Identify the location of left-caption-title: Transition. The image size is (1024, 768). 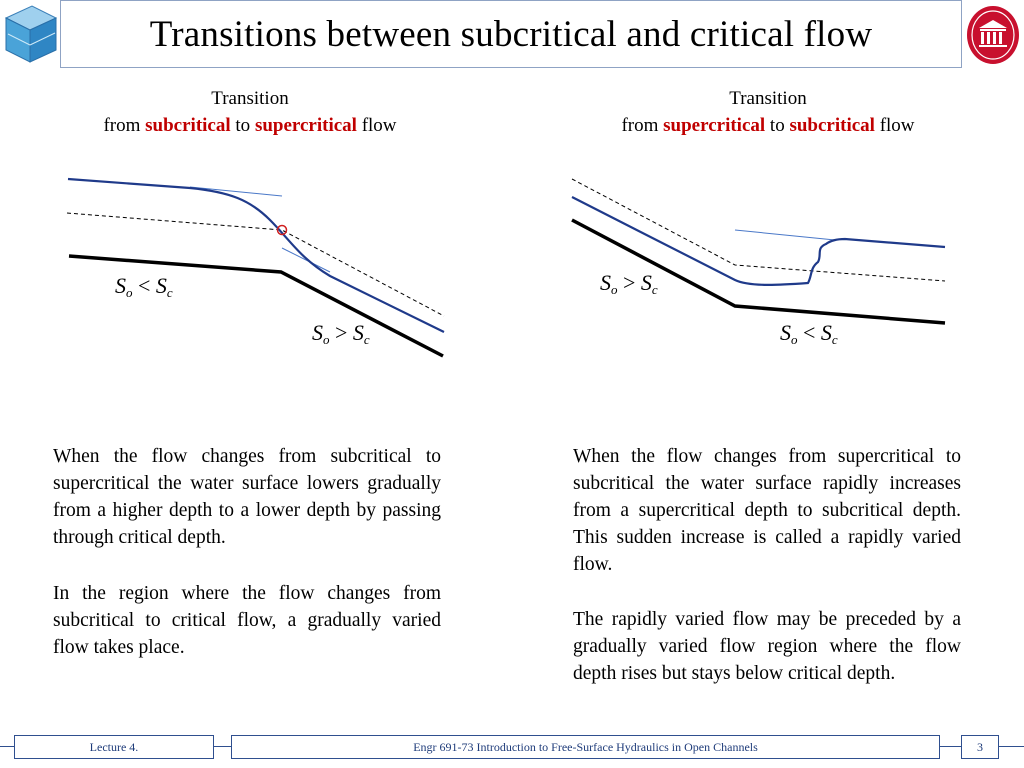
(250, 98).